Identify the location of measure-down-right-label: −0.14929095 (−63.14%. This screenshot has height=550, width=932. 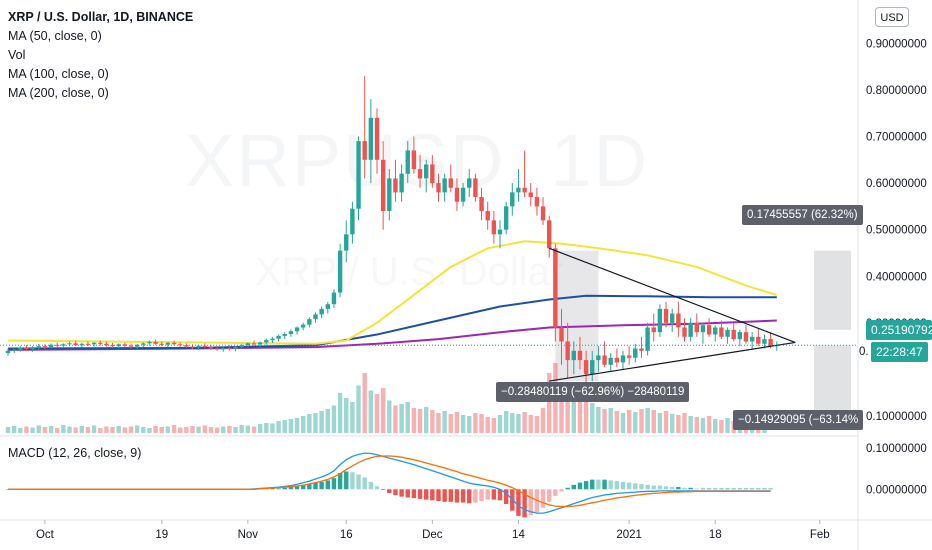
(798, 420).